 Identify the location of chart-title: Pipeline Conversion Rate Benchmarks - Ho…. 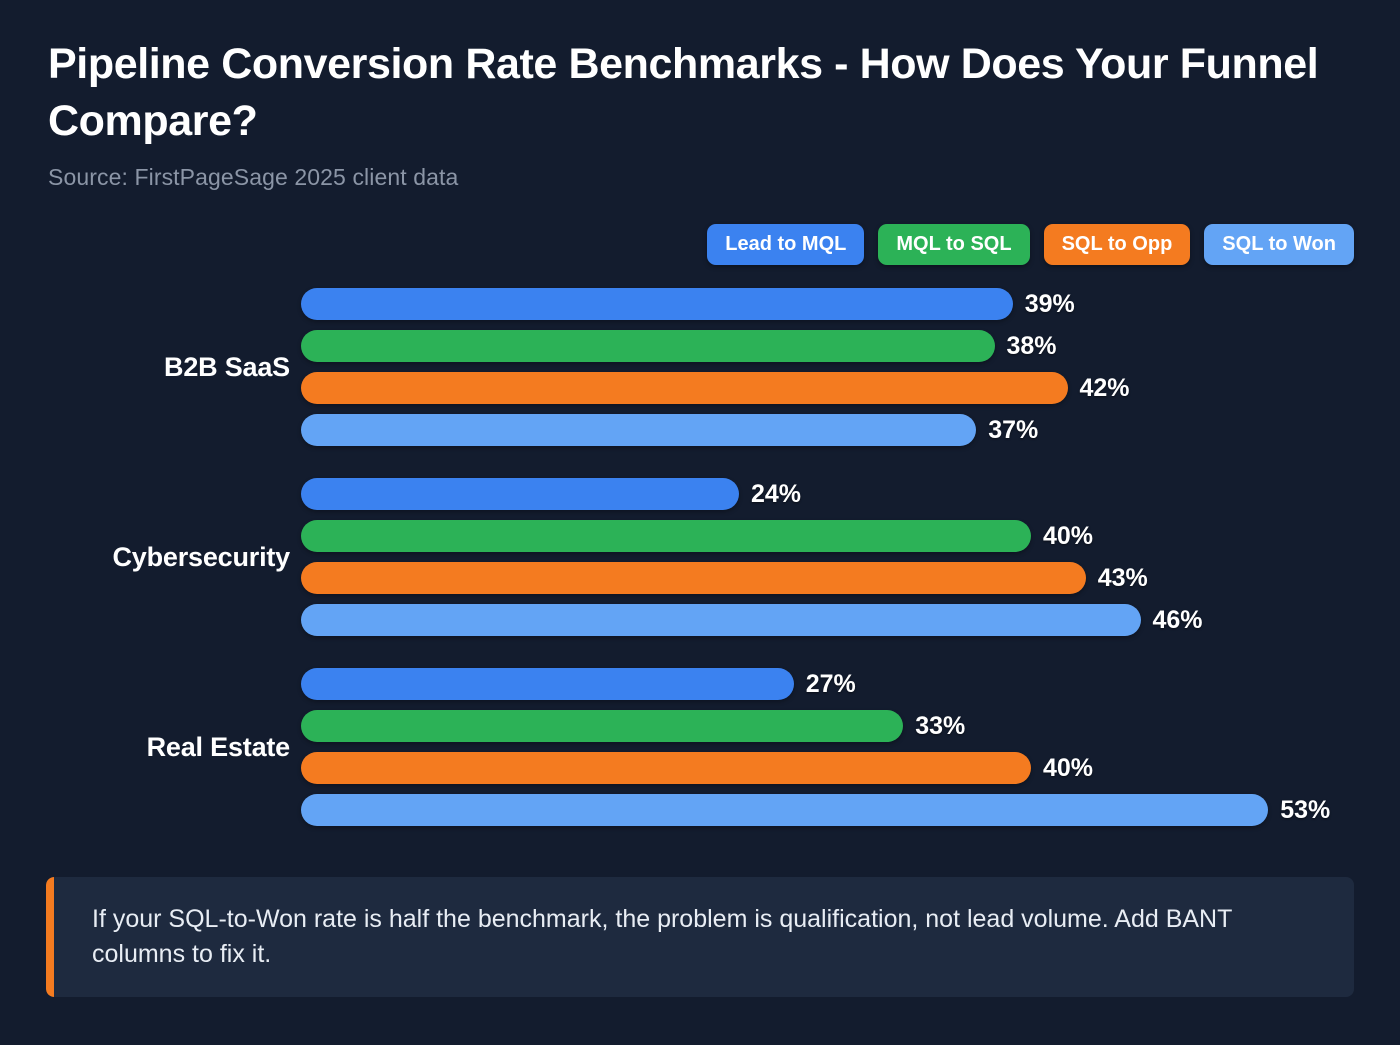
(683, 93).